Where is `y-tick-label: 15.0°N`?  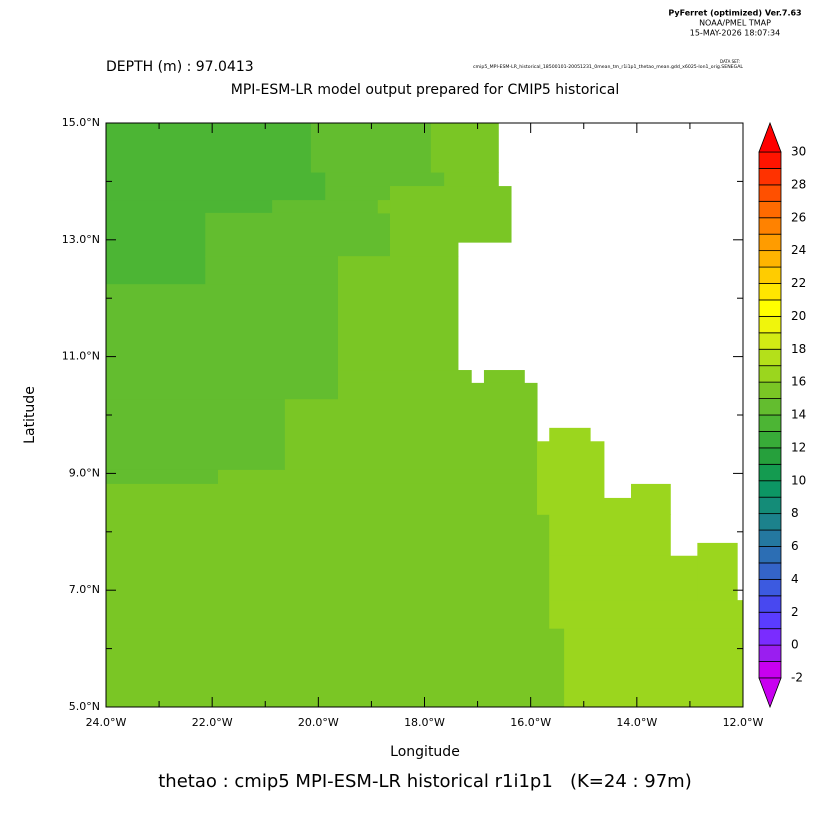
y-tick-label: 15.0°N is located at coordinates (81, 122).